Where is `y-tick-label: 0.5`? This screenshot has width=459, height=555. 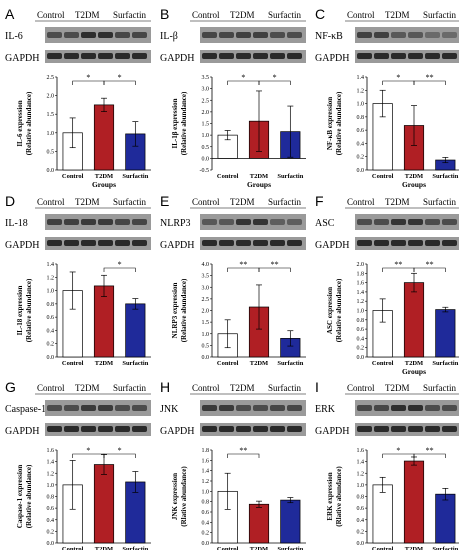 y-tick-label: 0.5 is located at coordinates (206, 346).